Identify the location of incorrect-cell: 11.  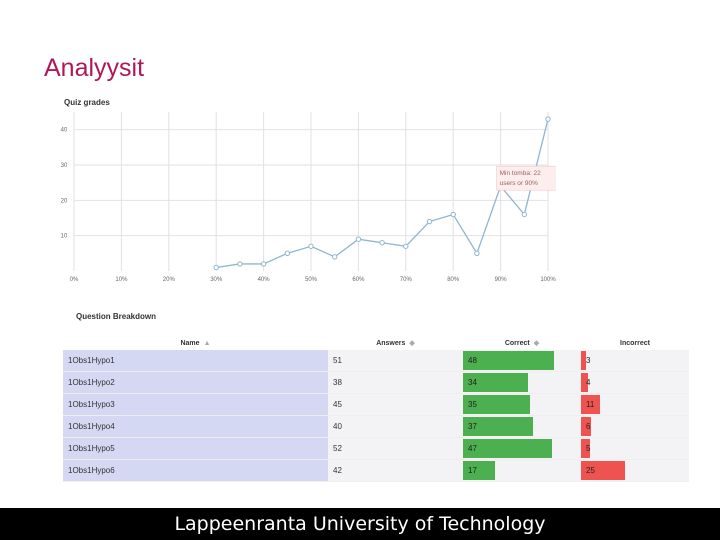
(635, 404).